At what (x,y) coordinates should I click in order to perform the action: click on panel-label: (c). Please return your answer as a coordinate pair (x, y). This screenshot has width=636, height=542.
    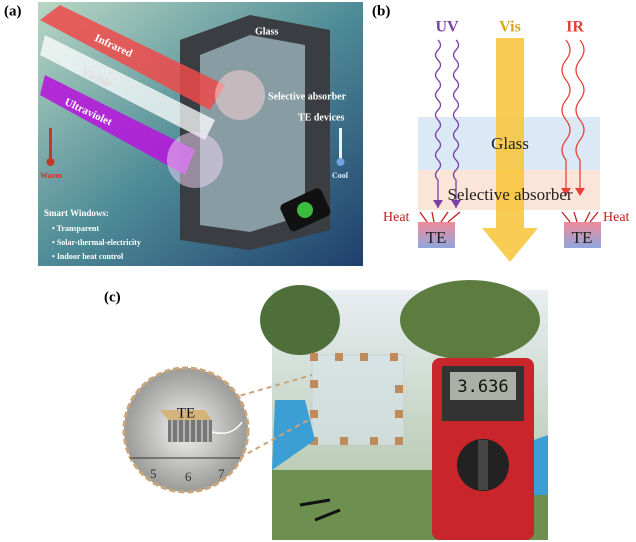
    Looking at the image, I should click on (112, 297).